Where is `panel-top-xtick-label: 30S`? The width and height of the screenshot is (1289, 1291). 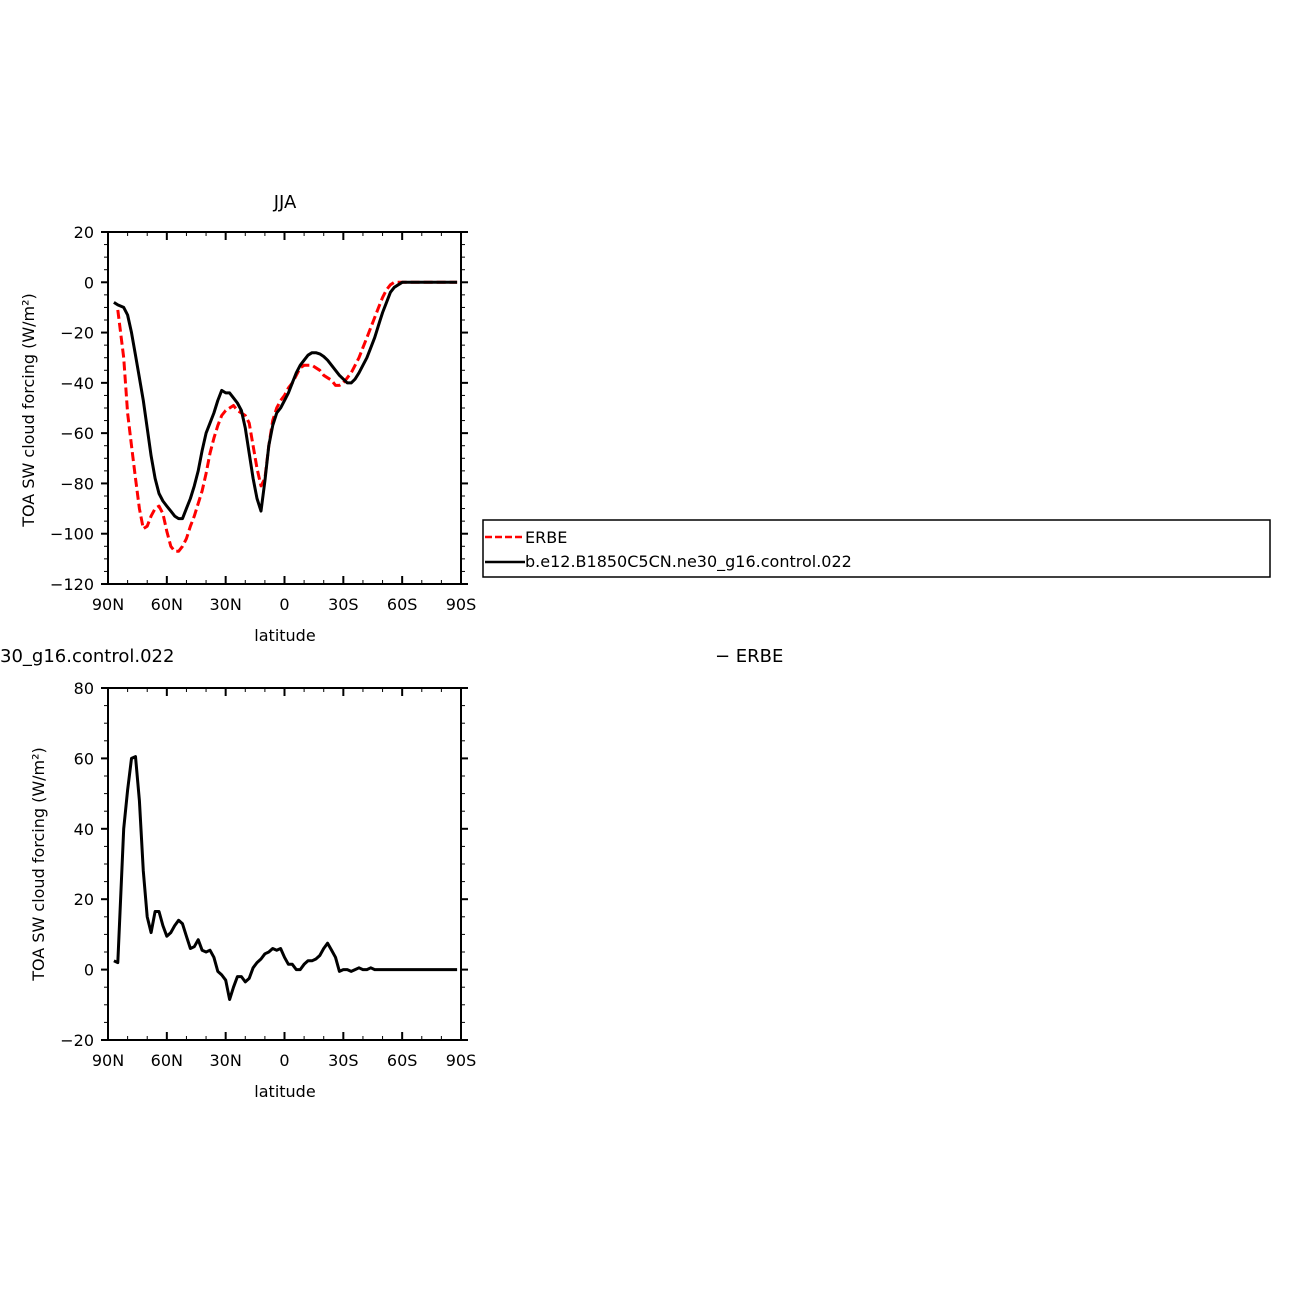 panel-top-xtick-label: 30S is located at coordinates (343, 604).